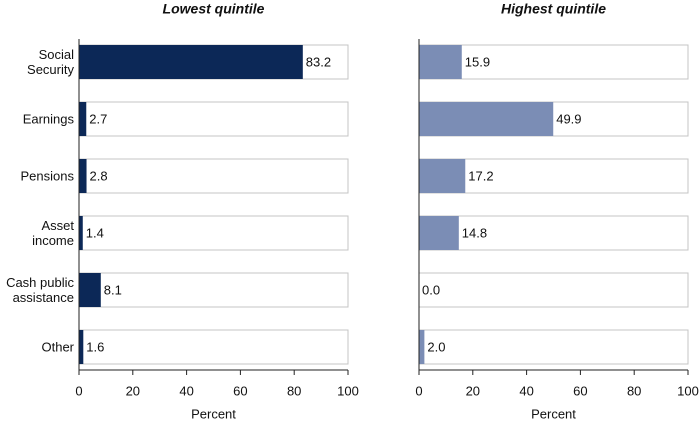 The width and height of the screenshot is (700, 425). Describe the element at coordinates (214, 9) in the screenshot. I see `chart-title: Lowest quintile` at that location.